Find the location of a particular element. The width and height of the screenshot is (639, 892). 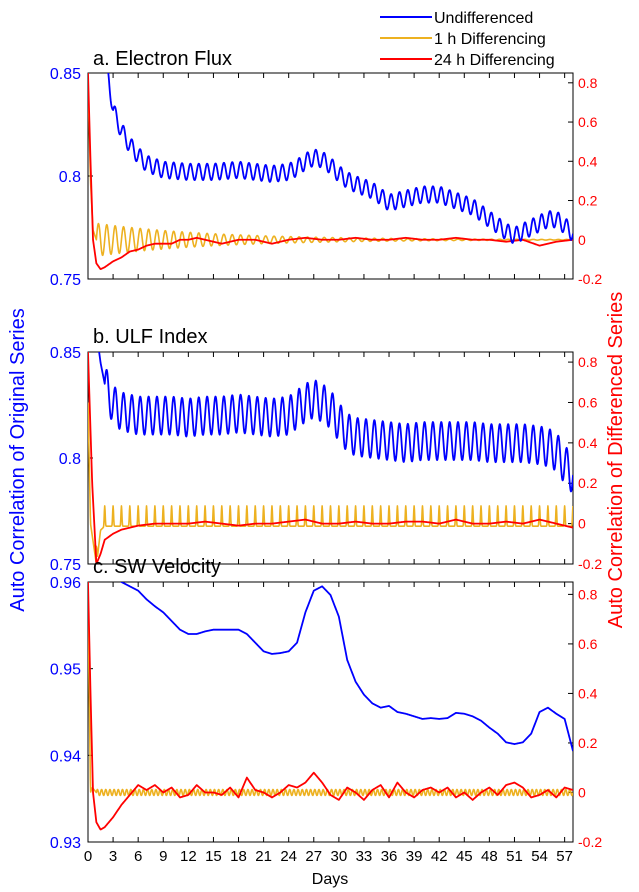

x-tick-label: 51 is located at coordinates (514, 856).